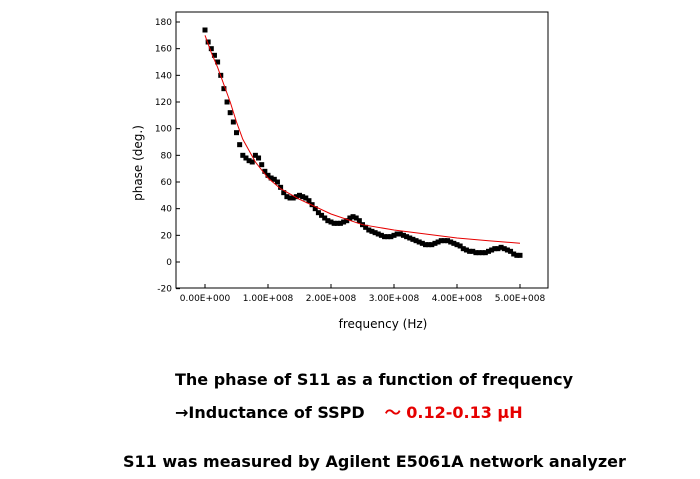 The width and height of the screenshot is (700, 479). Describe the element at coordinates (163, 103) in the screenshot. I see `y-tick-label: 120` at that location.